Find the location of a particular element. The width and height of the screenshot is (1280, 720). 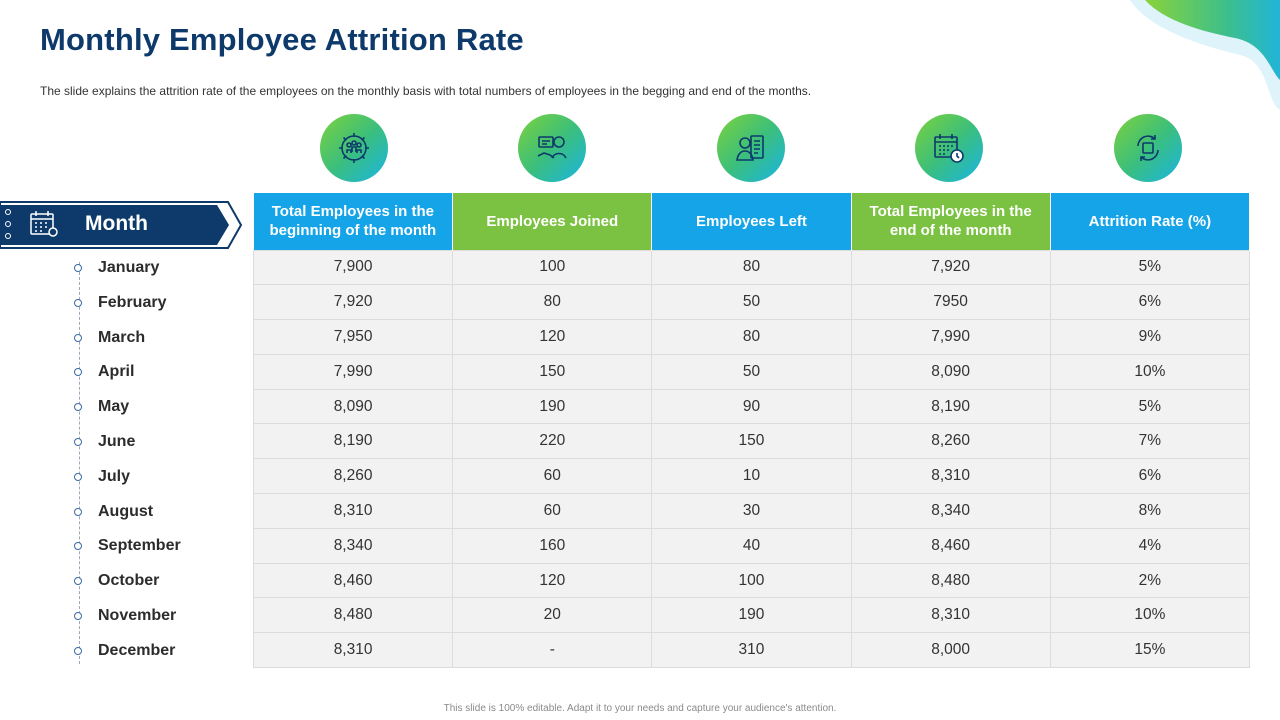

table-cell: 7,920 is located at coordinates (950, 267).